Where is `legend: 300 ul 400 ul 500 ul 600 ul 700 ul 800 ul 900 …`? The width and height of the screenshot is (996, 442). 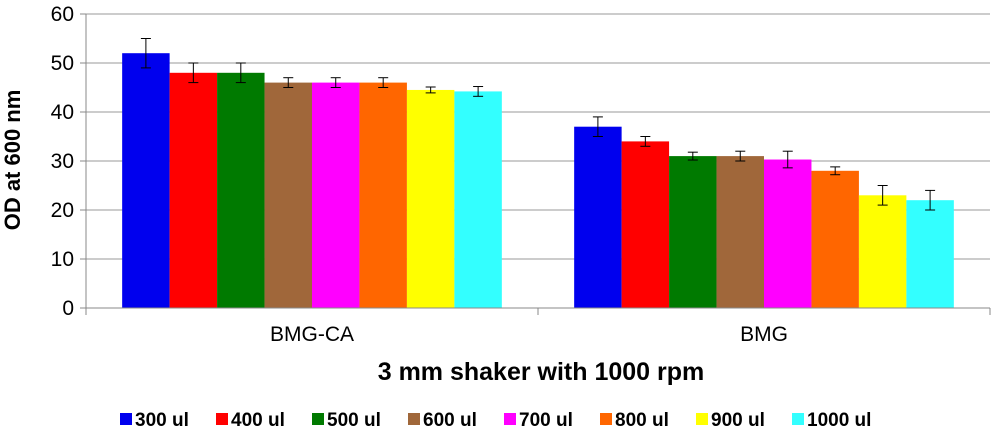 legend: 300 ul 400 ul 500 ul 600 ul 700 ul 800 ul 900 … is located at coordinates (495, 420).